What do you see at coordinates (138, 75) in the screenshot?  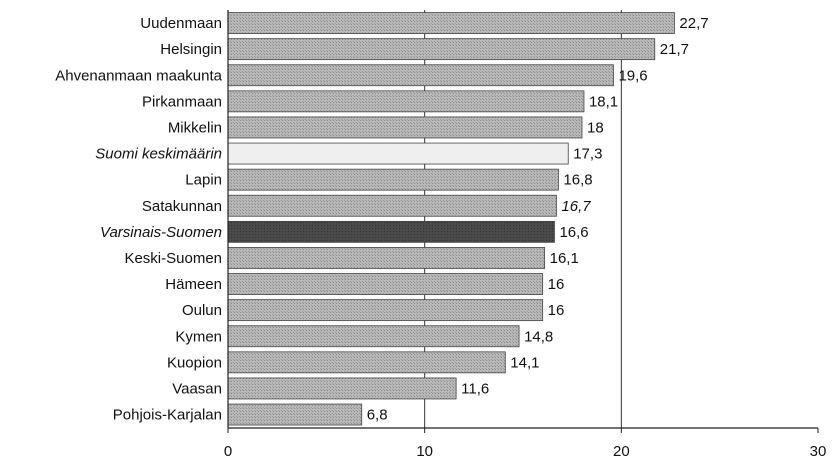 I see `category-label: Ahvenanmaan maakunta` at bounding box center [138, 75].